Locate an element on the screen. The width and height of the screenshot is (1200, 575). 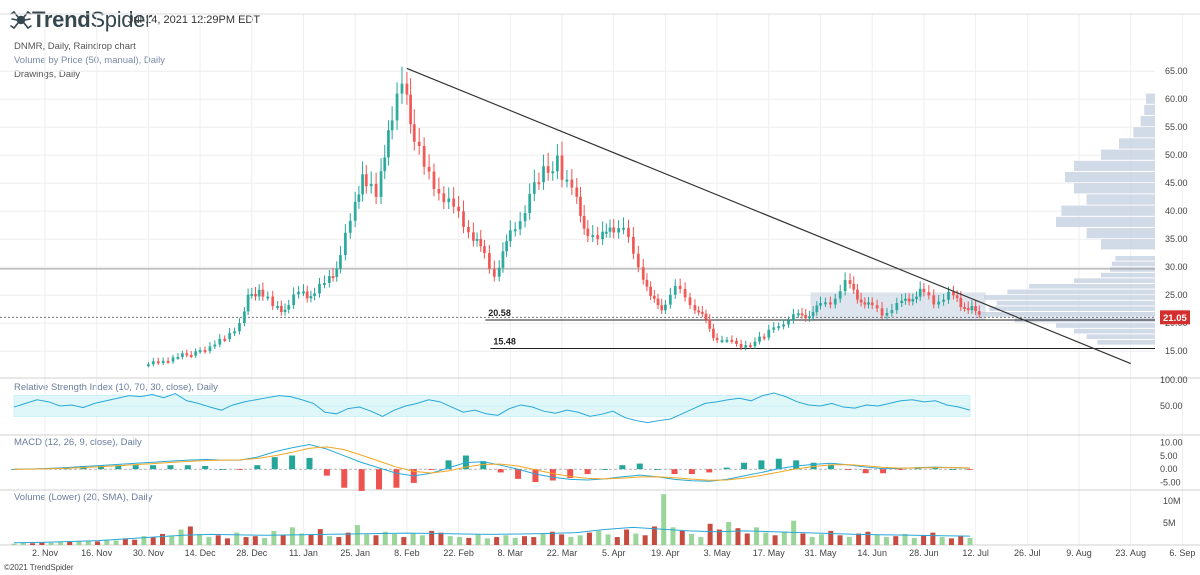
legend-symbol: DNMR, Daily, Raindrop chart is located at coordinates (75, 46).